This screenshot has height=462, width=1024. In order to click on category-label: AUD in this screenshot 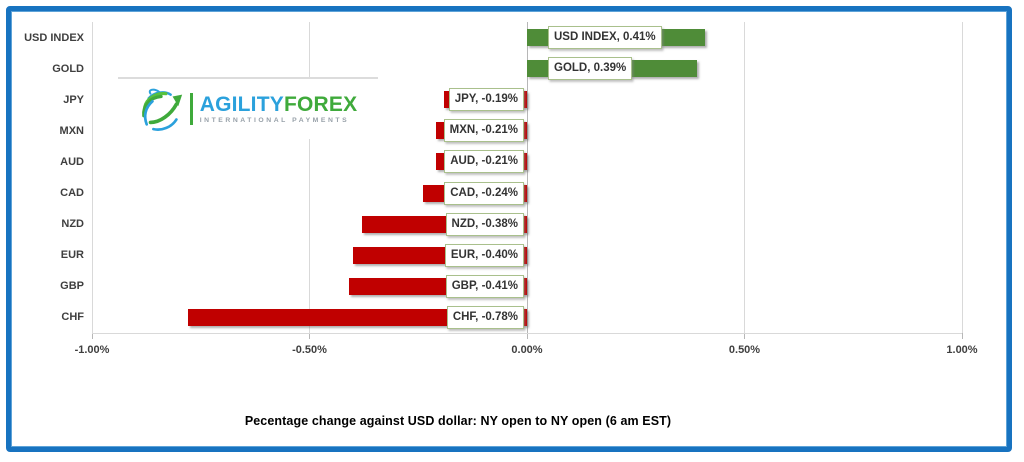, I will do `click(72, 161)`.